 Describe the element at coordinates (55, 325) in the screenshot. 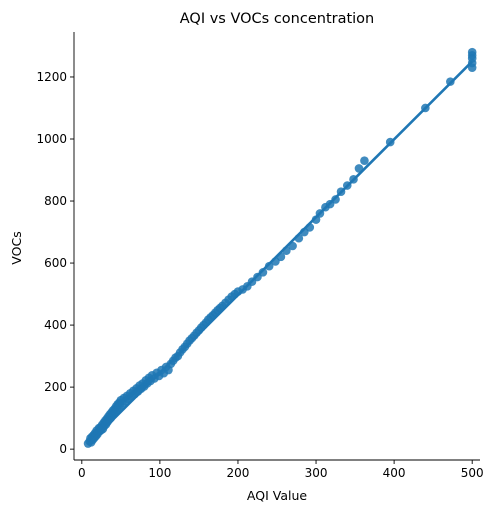

I see `y-tick-label: 400` at that location.